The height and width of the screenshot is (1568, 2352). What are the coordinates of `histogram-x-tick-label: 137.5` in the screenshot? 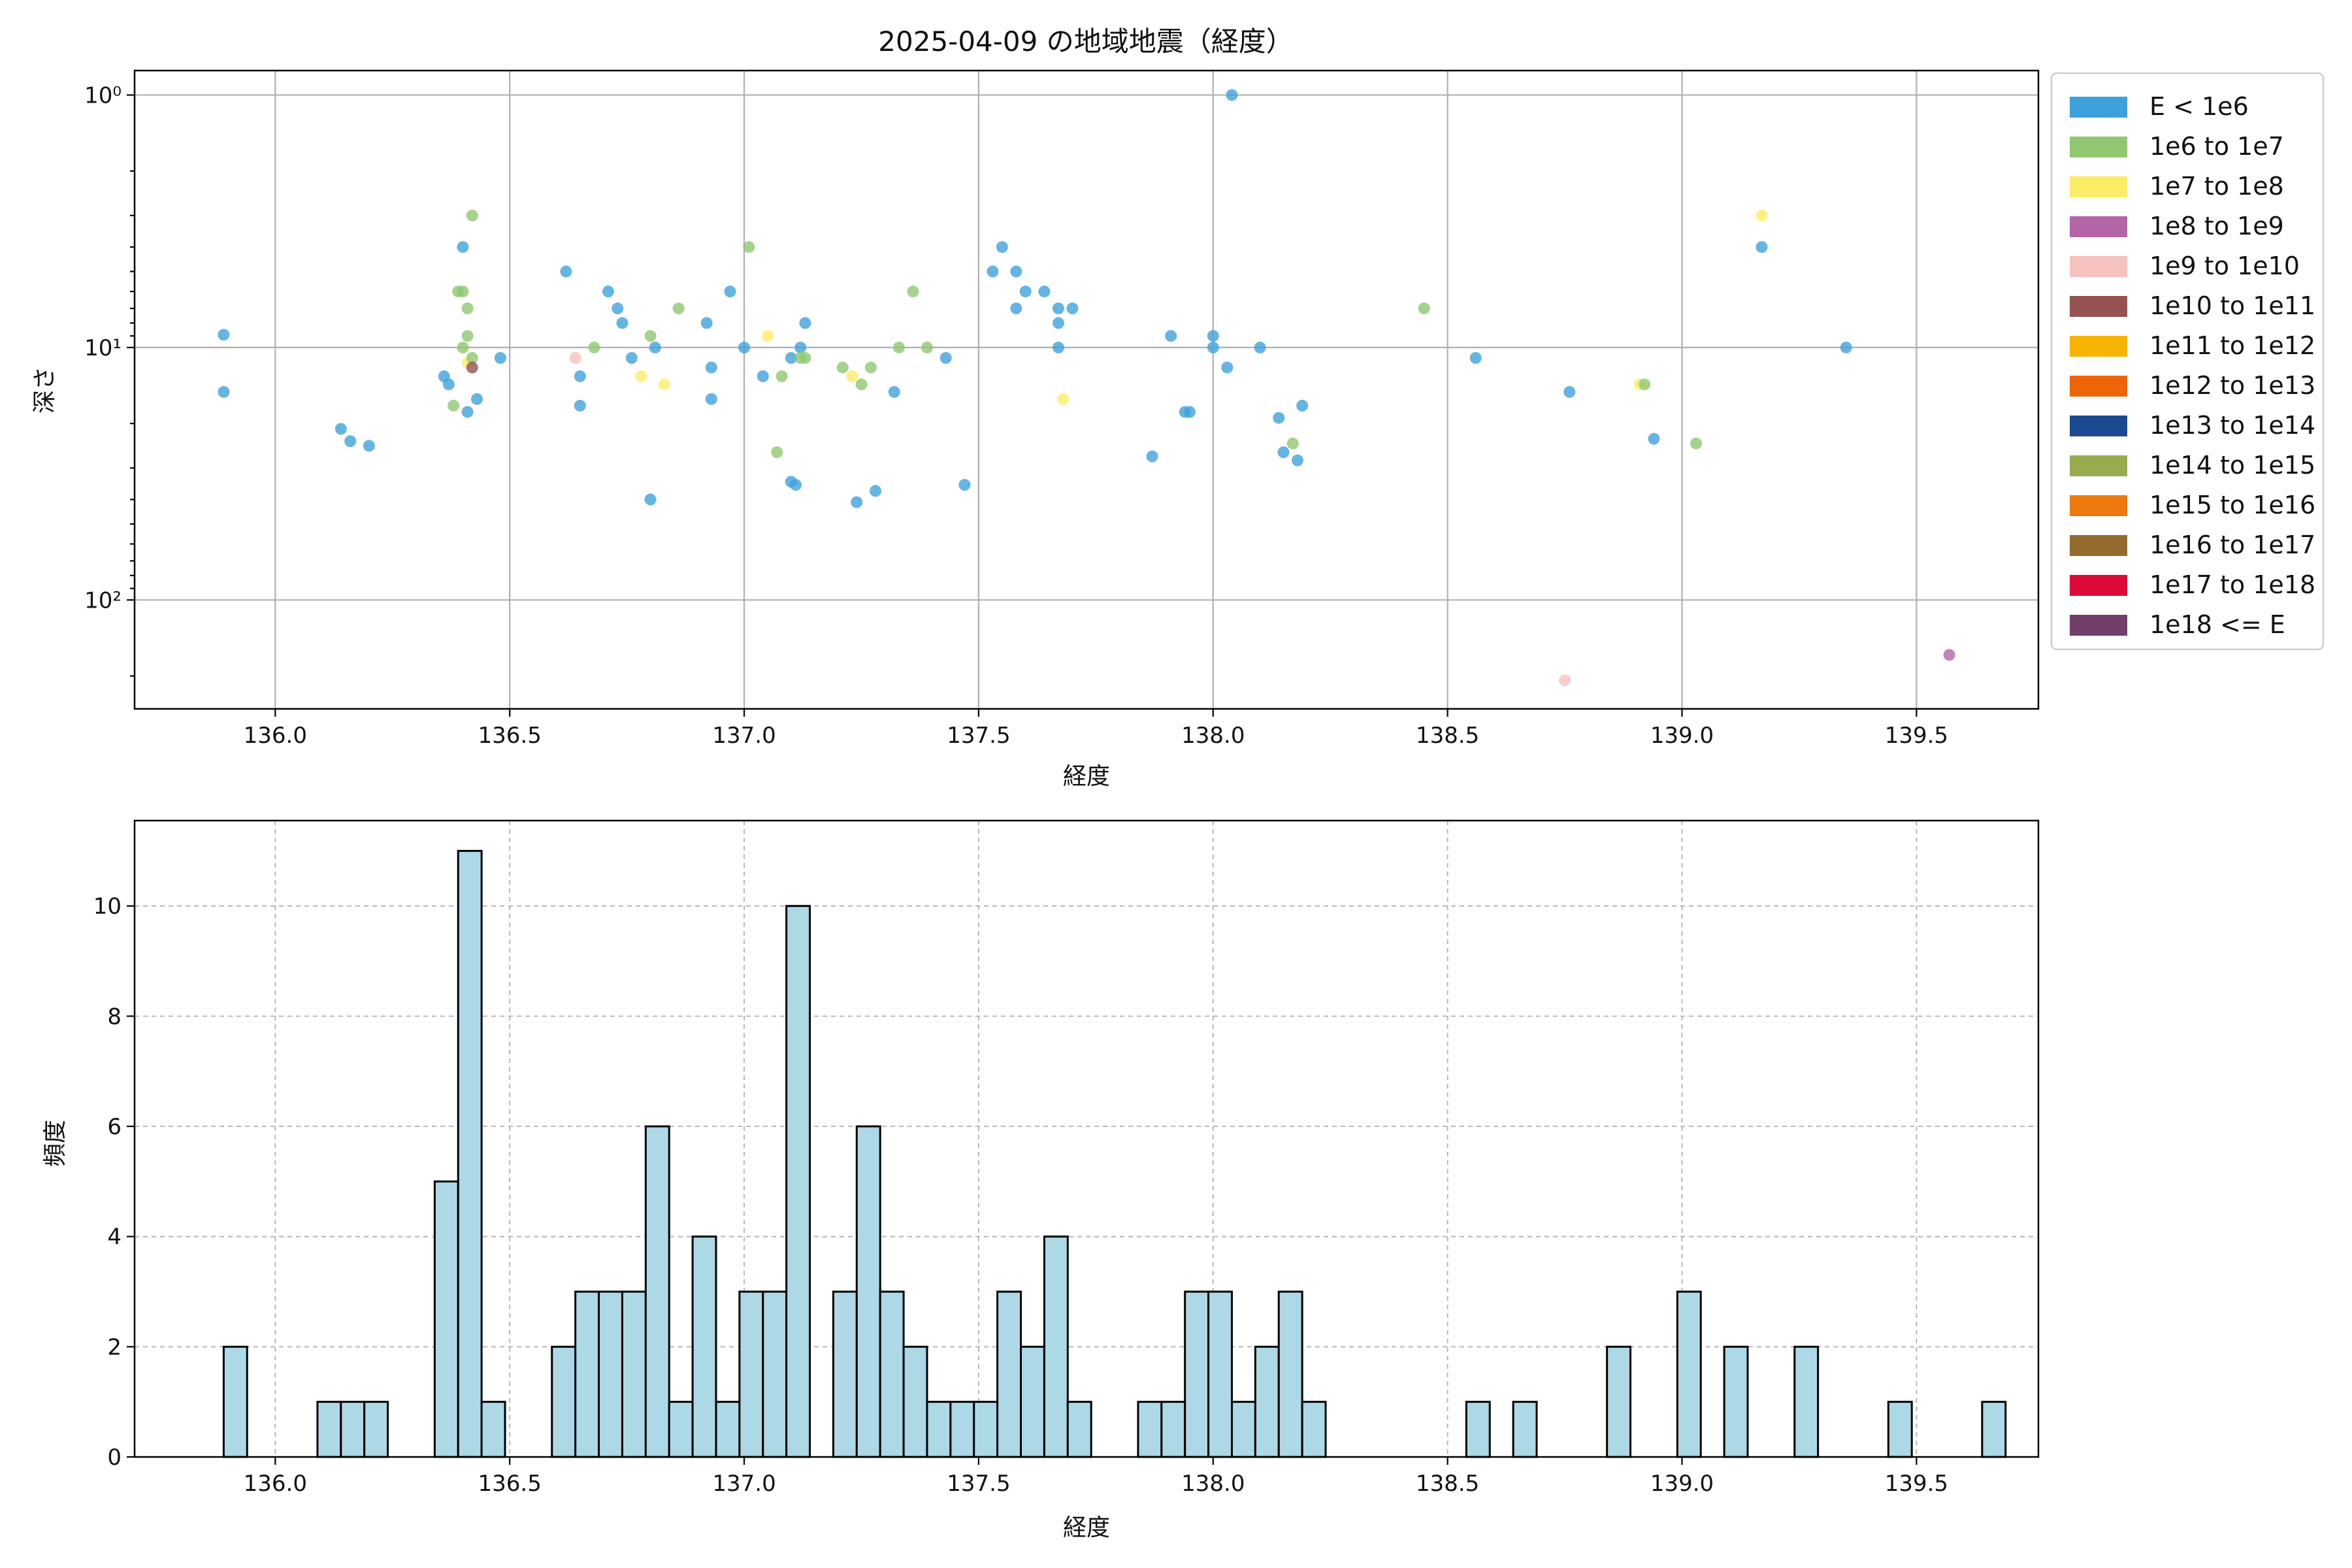 It's located at (978, 1484).